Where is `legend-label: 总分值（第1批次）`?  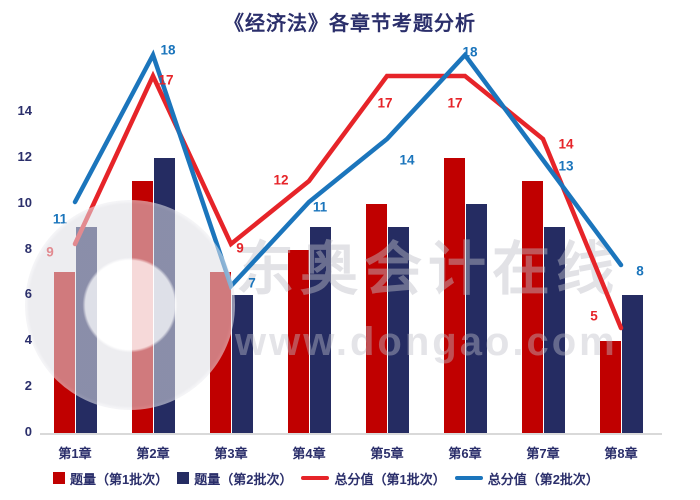 legend-label: 总分值（第1批次） is located at coordinates (390, 479).